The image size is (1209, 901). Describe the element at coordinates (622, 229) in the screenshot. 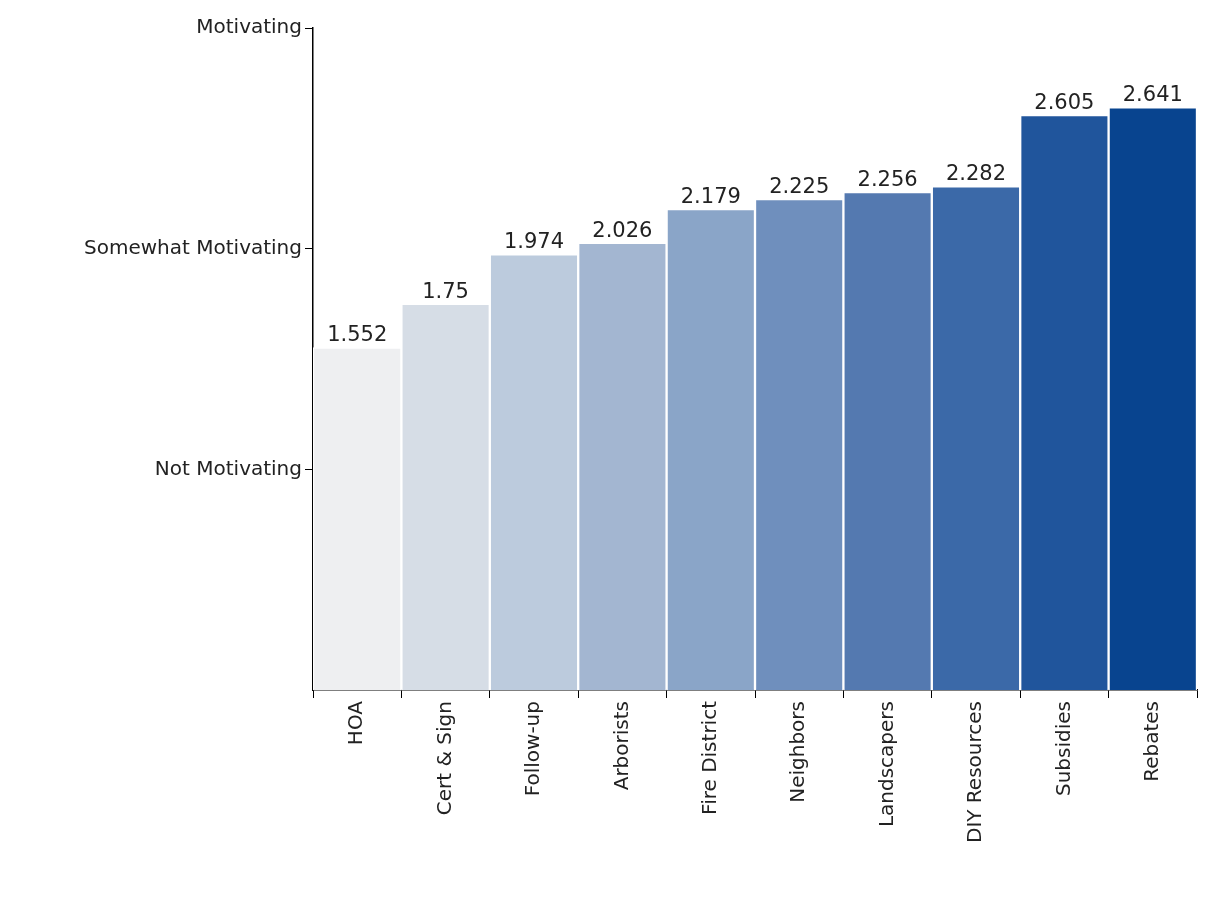

I see `data-label: 2.026` at that location.